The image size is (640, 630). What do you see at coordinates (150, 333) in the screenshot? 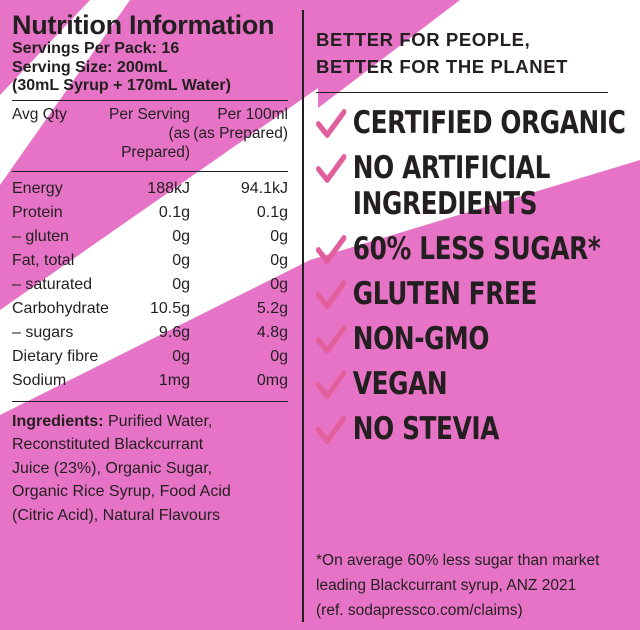
I see `table-row: – sugars 9.6g 4.8g` at bounding box center [150, 333].